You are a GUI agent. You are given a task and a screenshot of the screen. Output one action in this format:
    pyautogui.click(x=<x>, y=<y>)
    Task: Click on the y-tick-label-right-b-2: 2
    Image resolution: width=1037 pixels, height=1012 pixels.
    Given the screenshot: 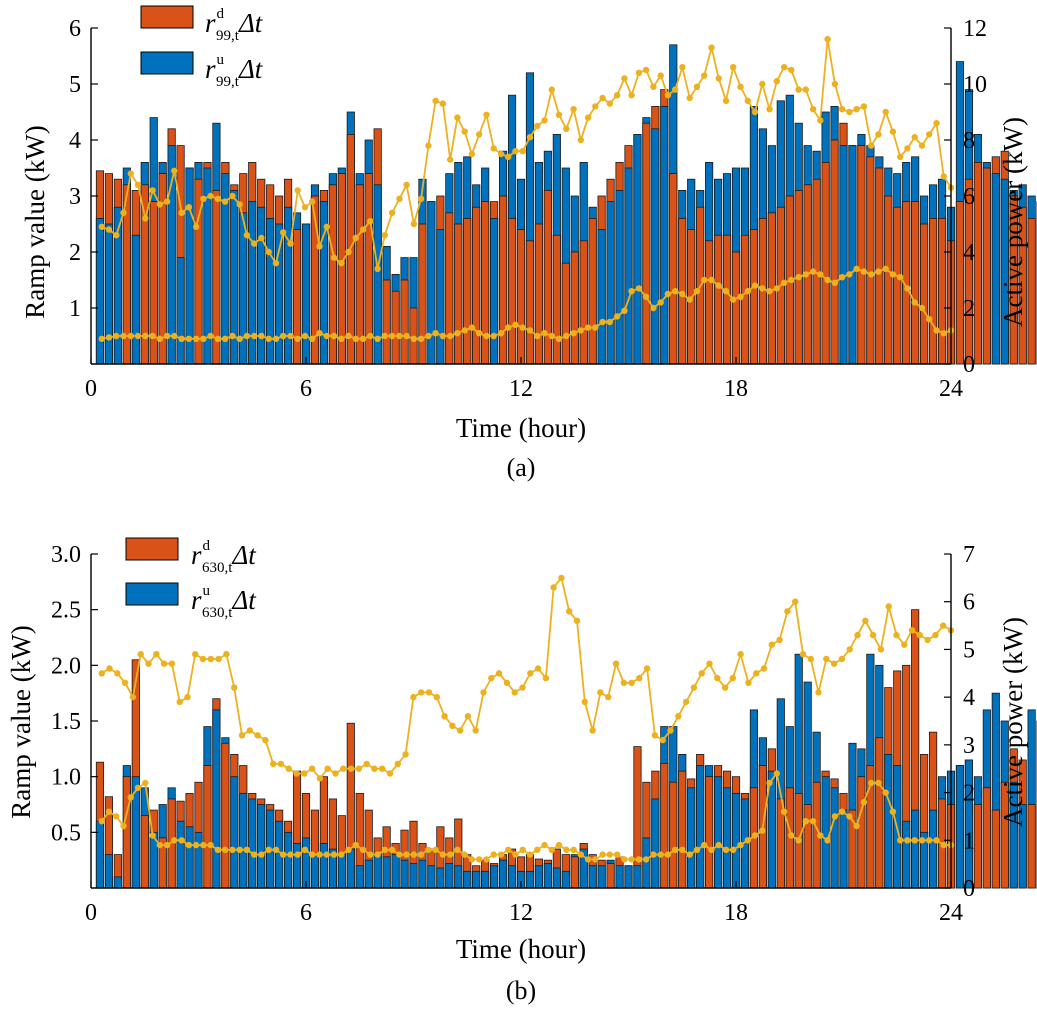 What is the action you would take?
    pyautogui.click(x=969, y=794)
    